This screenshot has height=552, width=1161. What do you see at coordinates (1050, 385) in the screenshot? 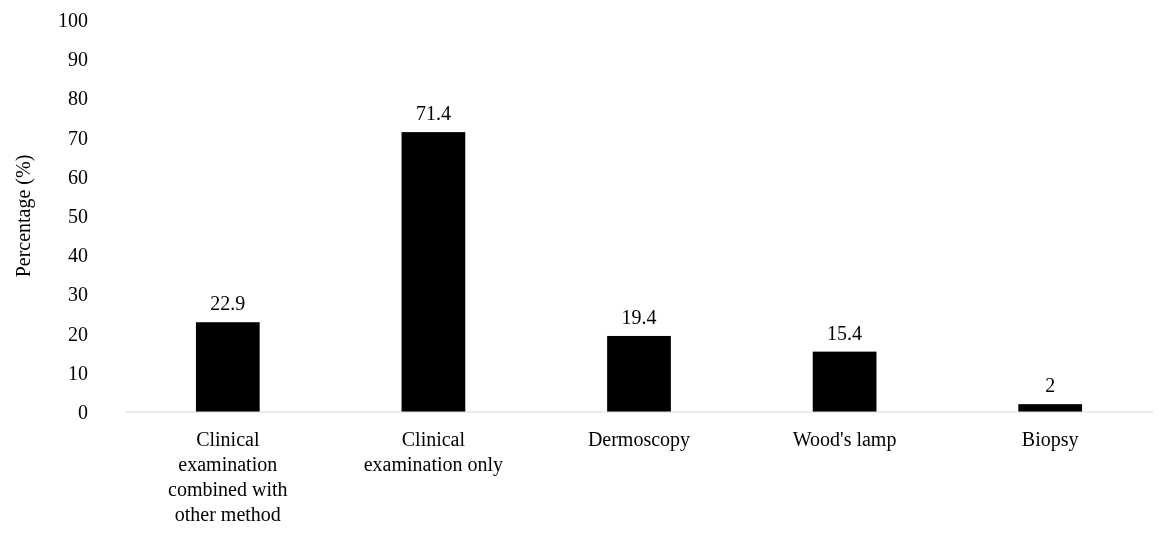
I see `data-label: 2` at bounding box center [1050, 385].